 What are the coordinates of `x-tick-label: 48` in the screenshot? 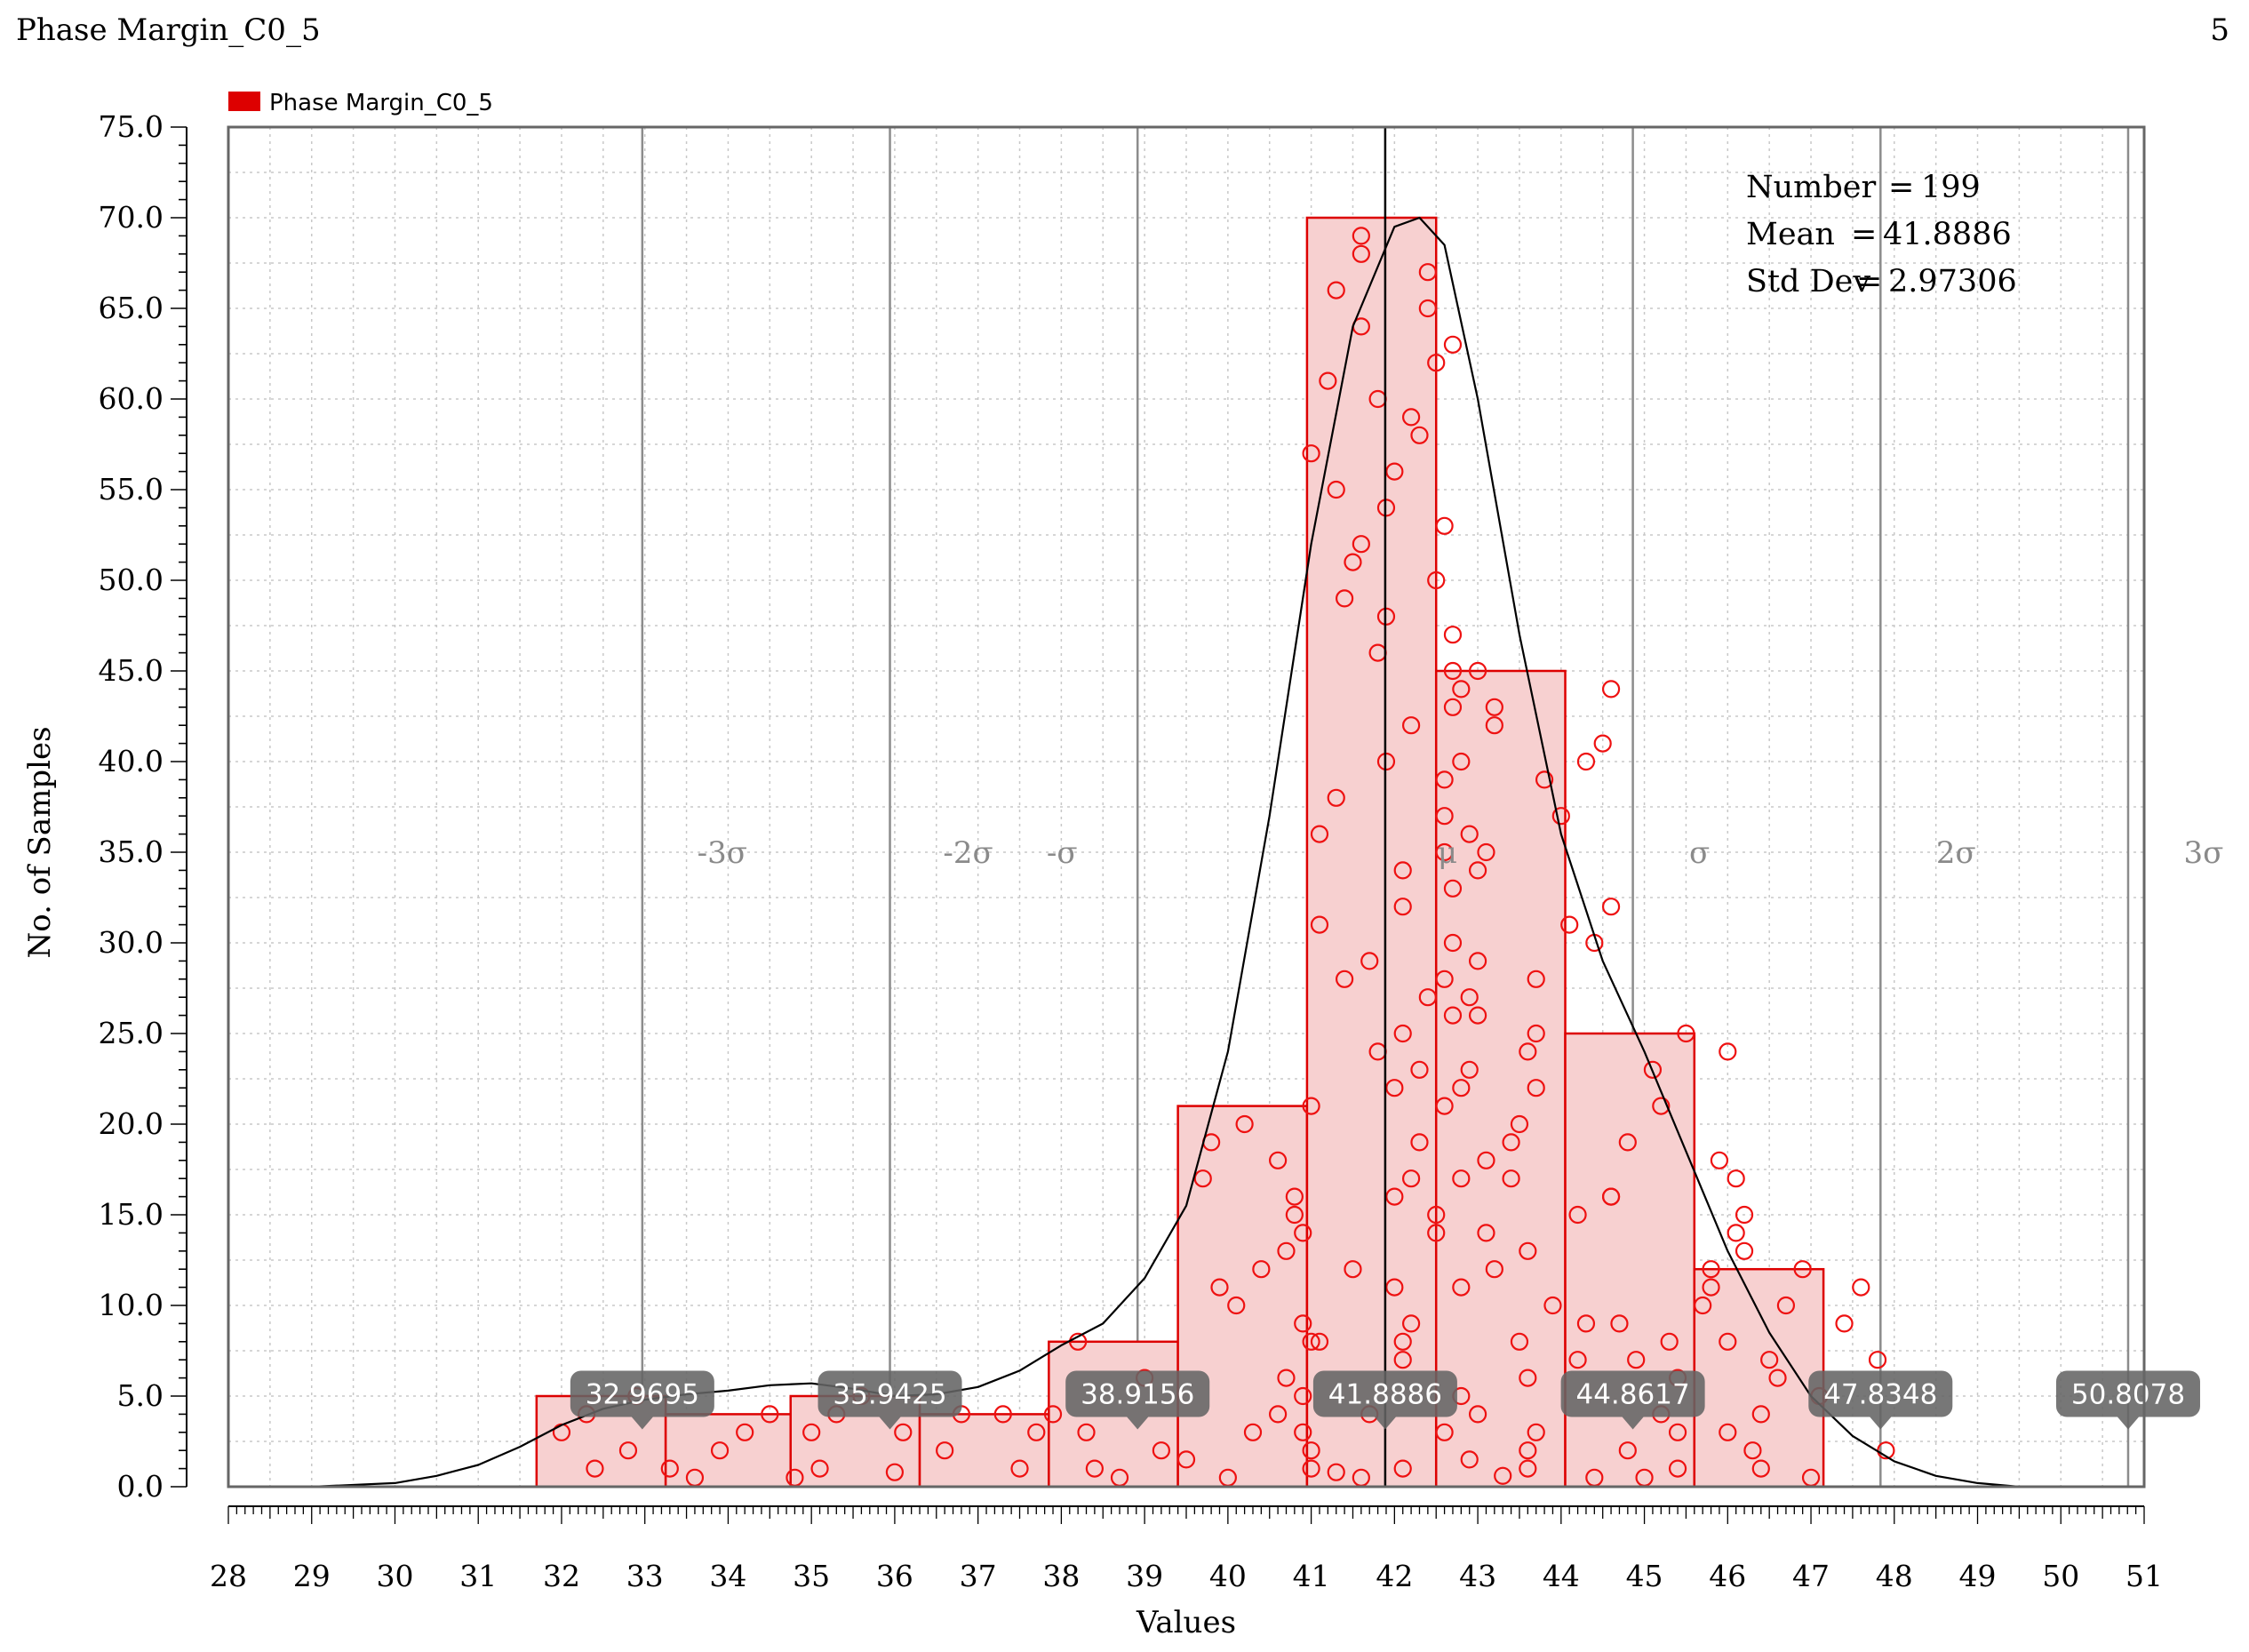 It's located at (1894, 1576).